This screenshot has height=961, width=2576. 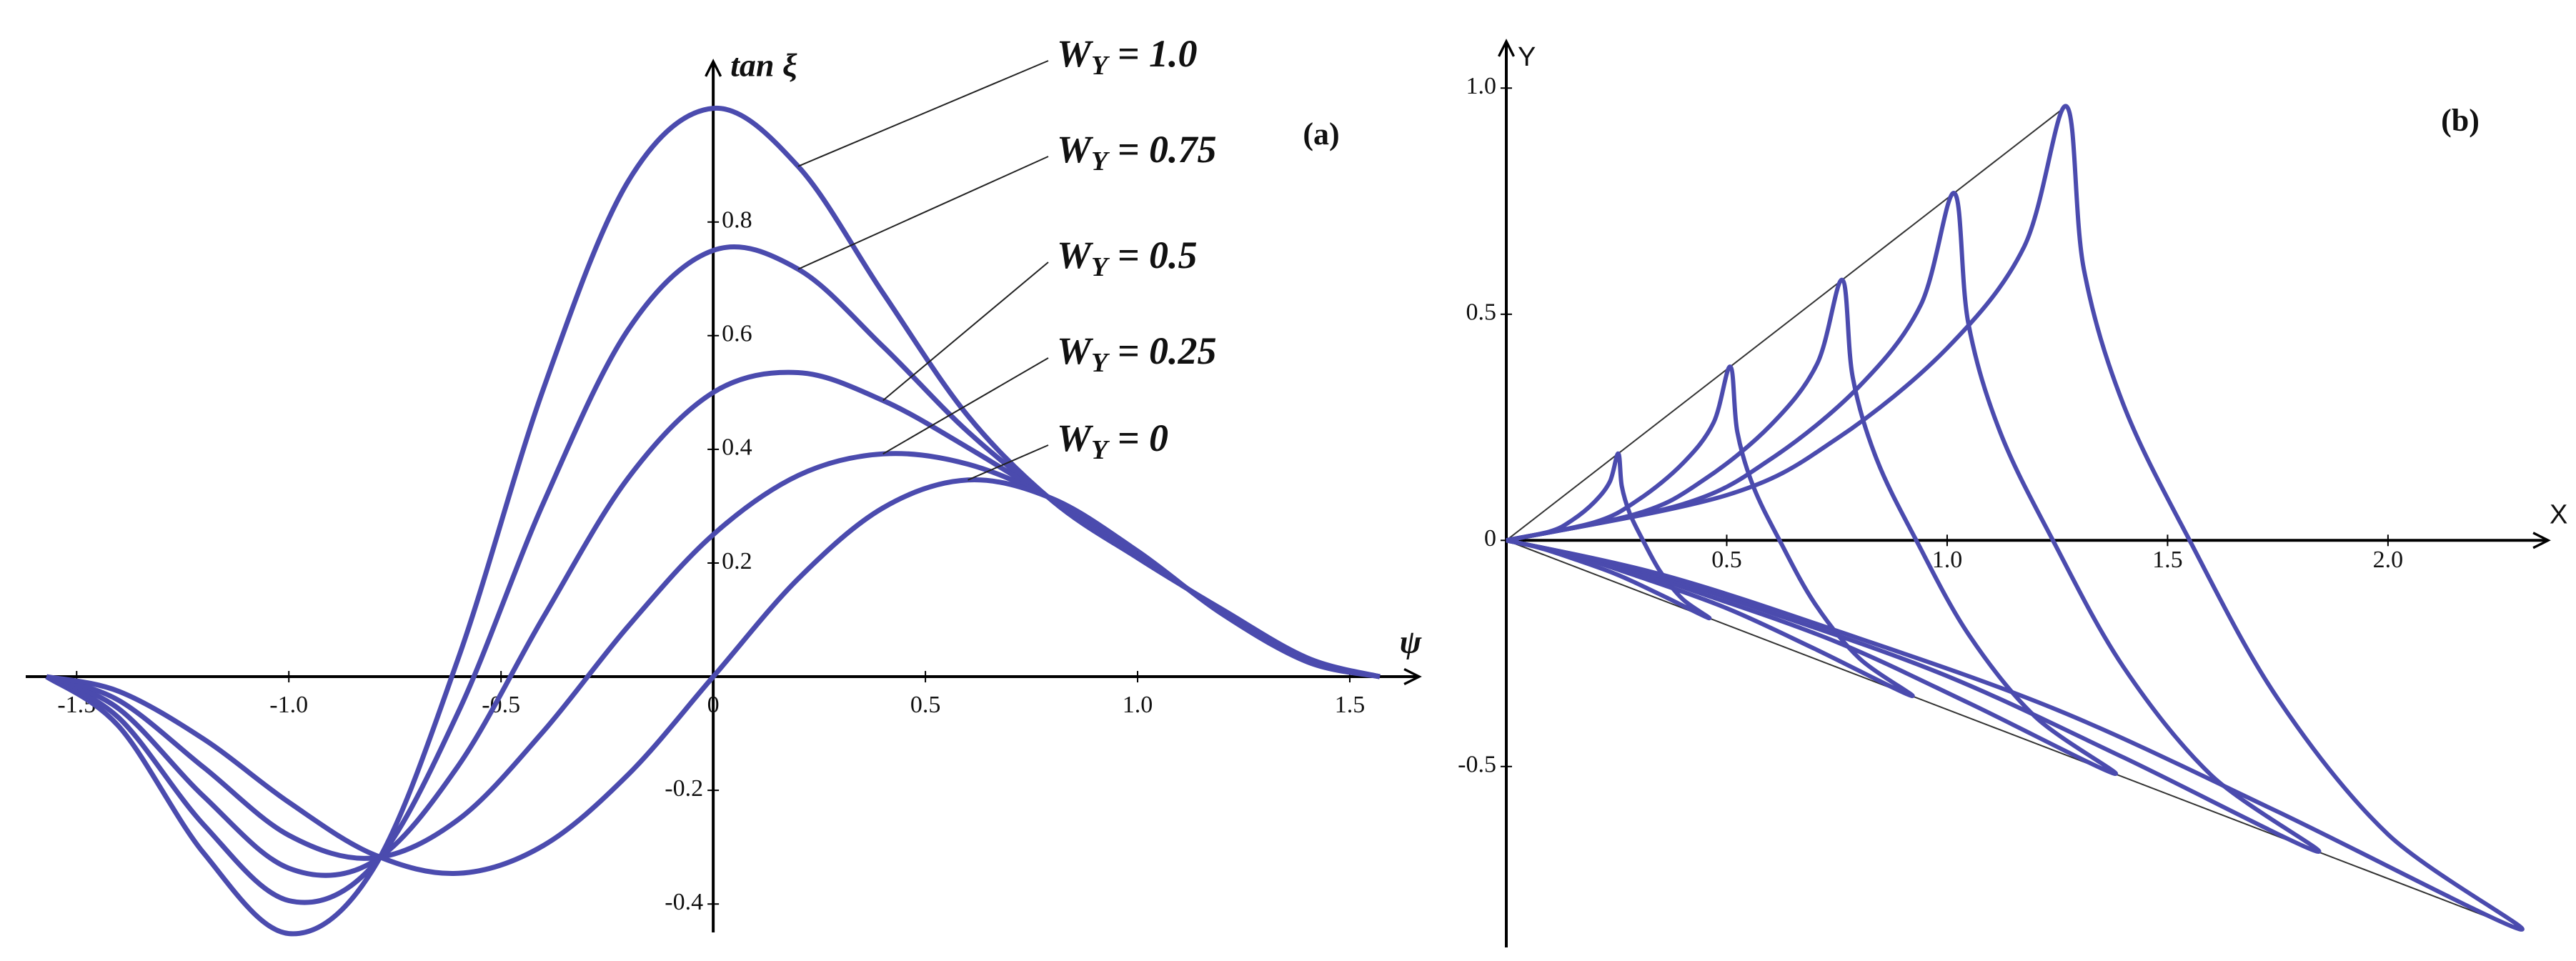 What do you see at coordinates (763, 65) in the screenshot?
I see `y-axis-label: tan ξ` at bounding box center [763, 65].